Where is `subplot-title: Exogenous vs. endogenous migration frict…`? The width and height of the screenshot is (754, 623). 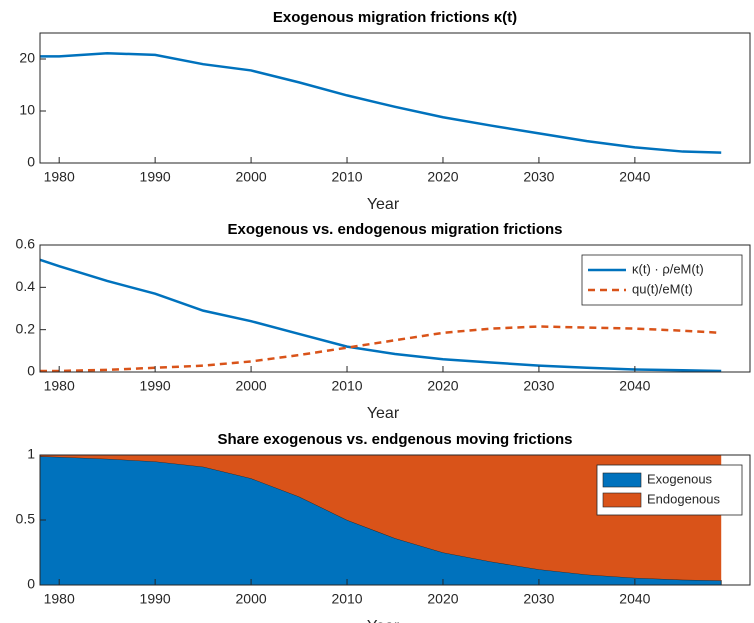
subplot-title: Exogenous vs. endogenous migration frict… is located at coordinates (394, 229).